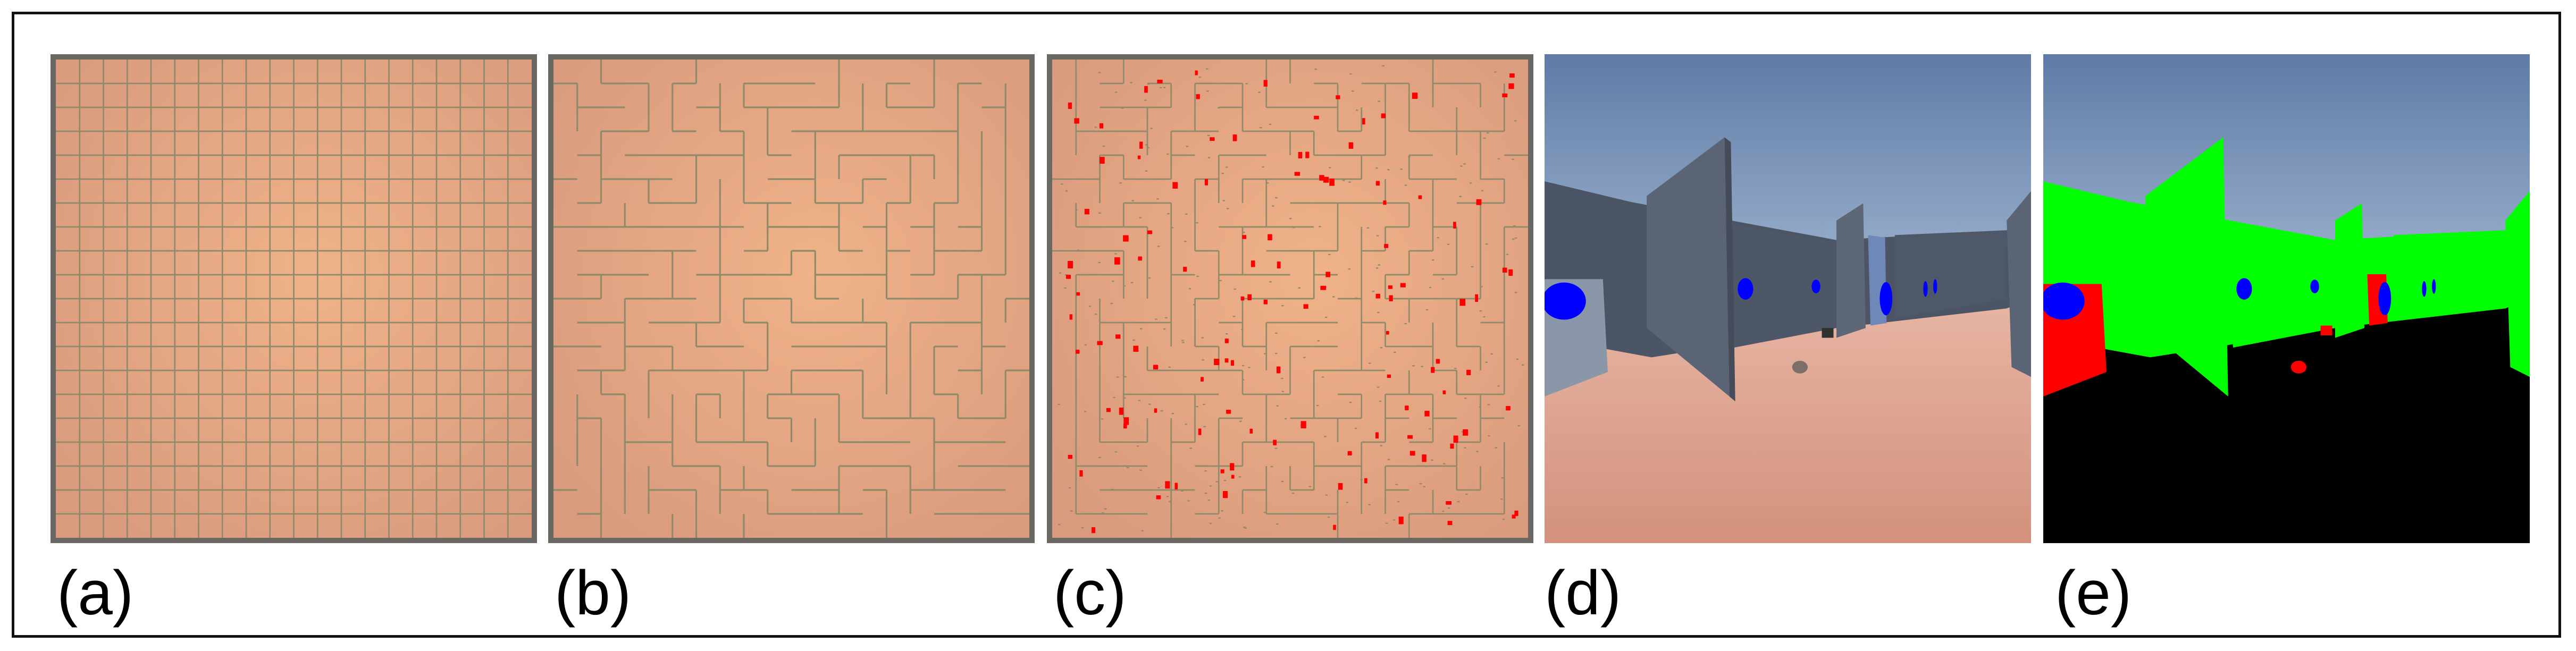 This screenshot has height=651, width=2576. I want to click on panel-a-grid-maze, so click(294, 299).